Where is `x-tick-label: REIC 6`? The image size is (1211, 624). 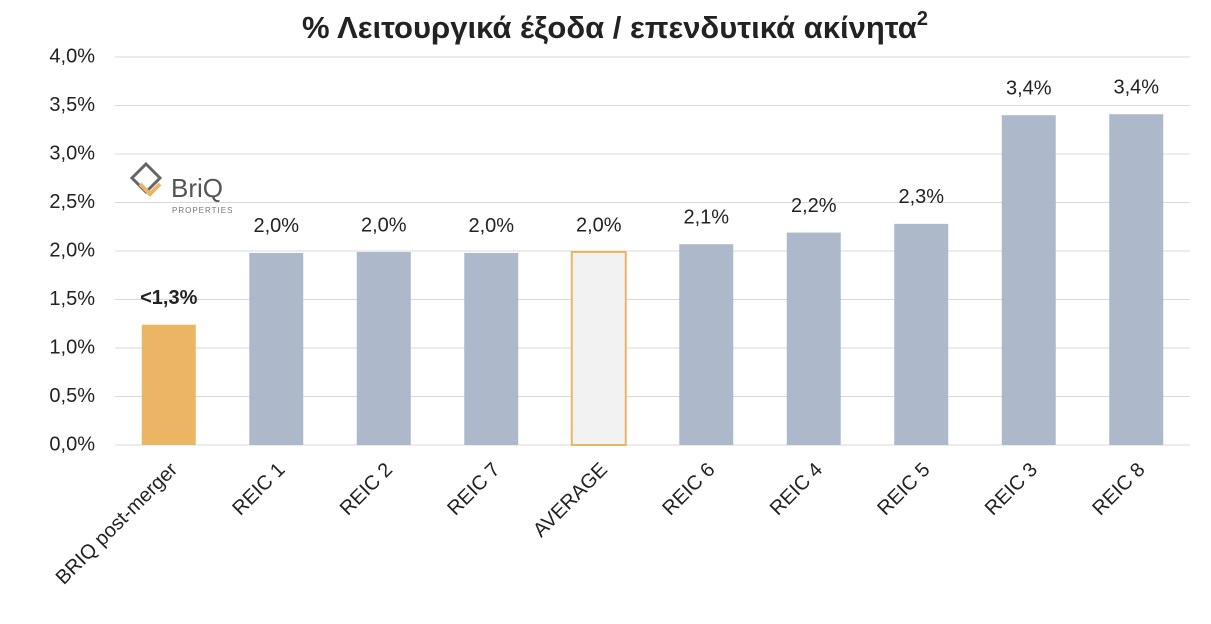
x-tick-label: REIC 6 is located at coordinates (688, 489).